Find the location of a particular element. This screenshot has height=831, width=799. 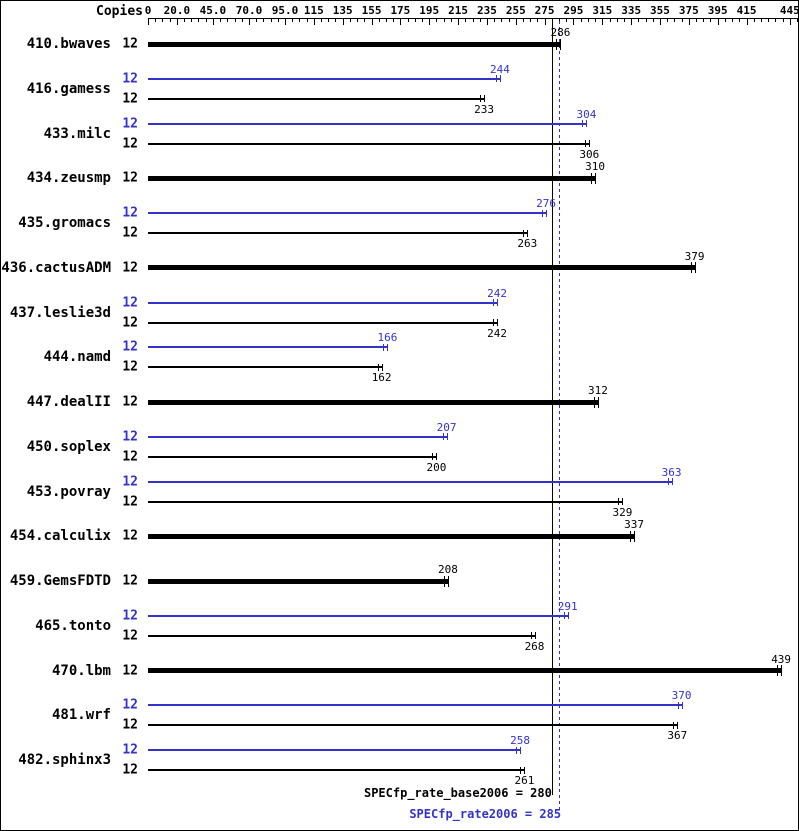

x-axis-tick-label: 315 is located at coordinates (602, 10).